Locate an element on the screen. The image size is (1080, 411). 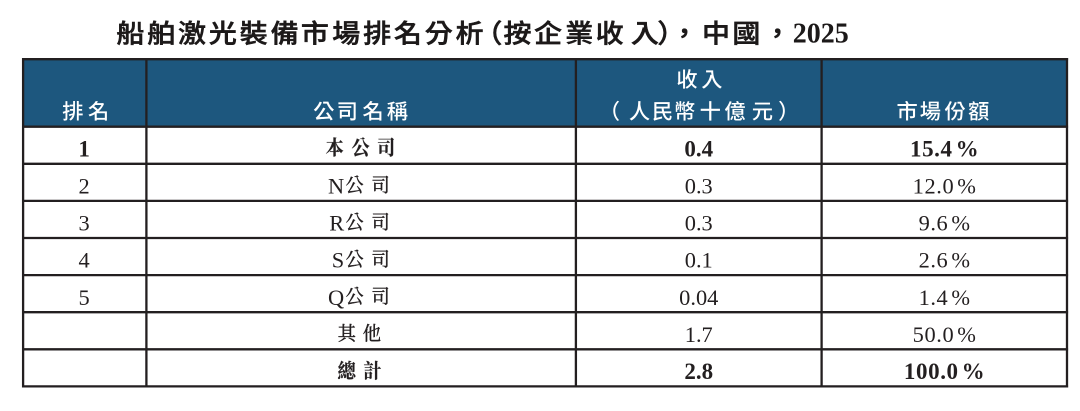
svg-text: 4 is located at coordinates (83, 260).